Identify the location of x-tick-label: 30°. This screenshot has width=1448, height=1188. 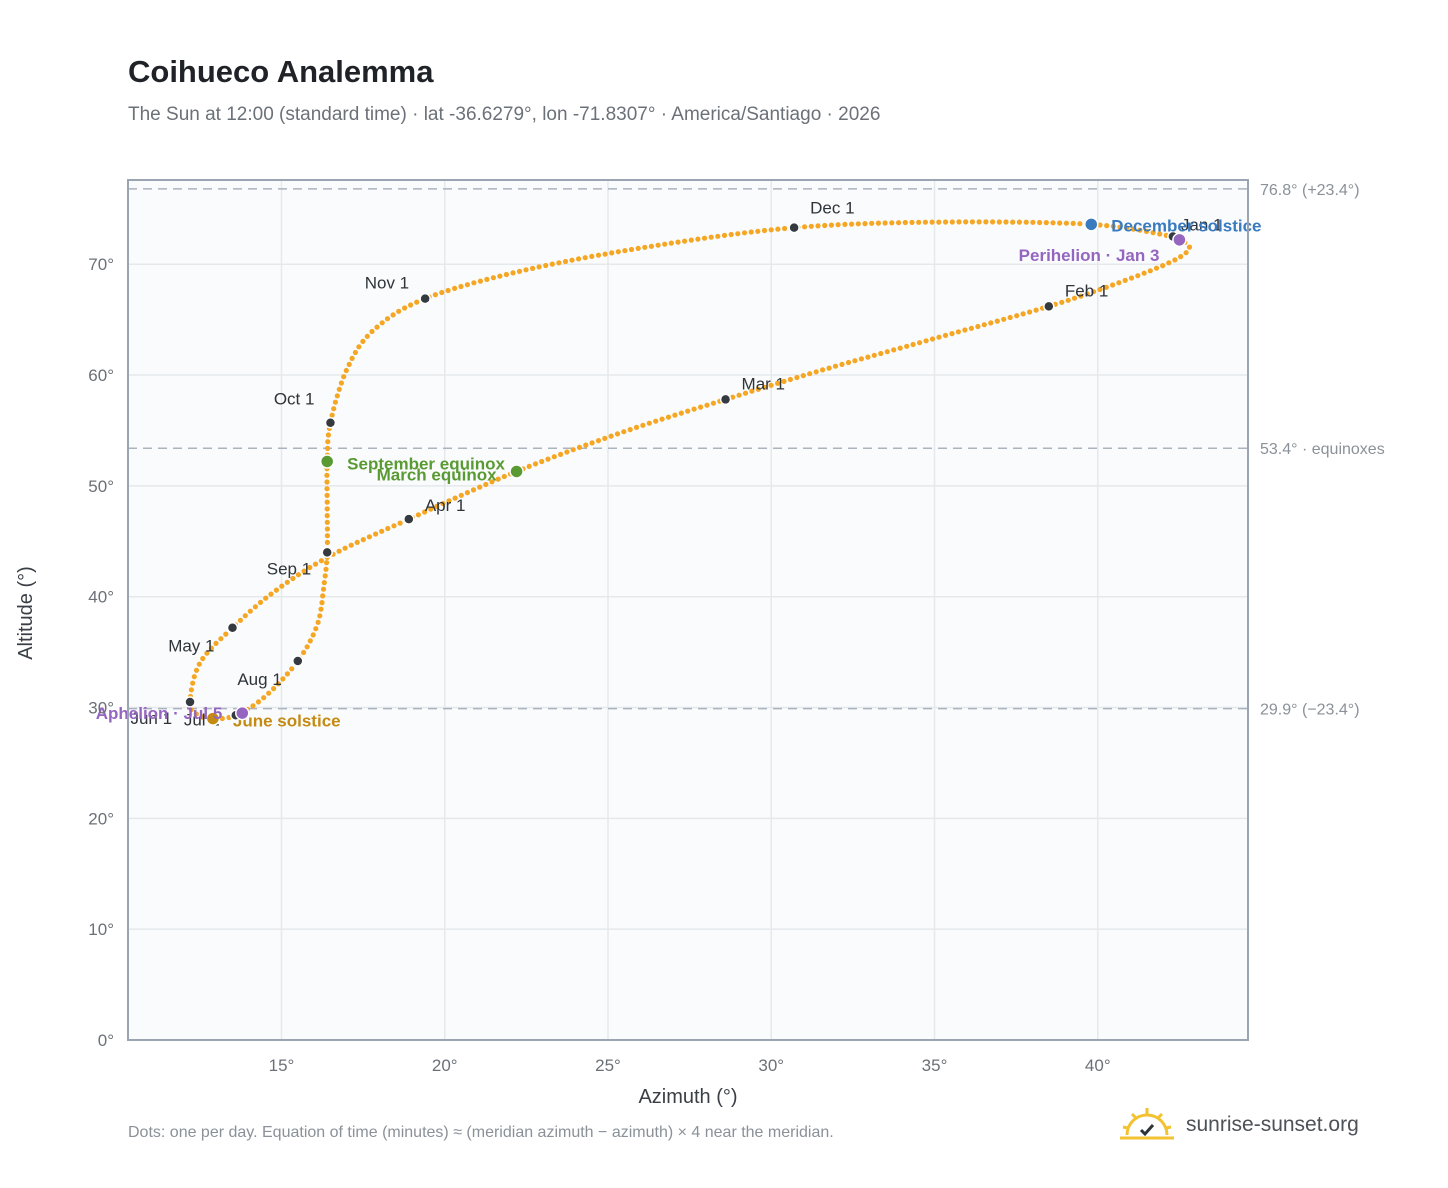
(771, 1065).